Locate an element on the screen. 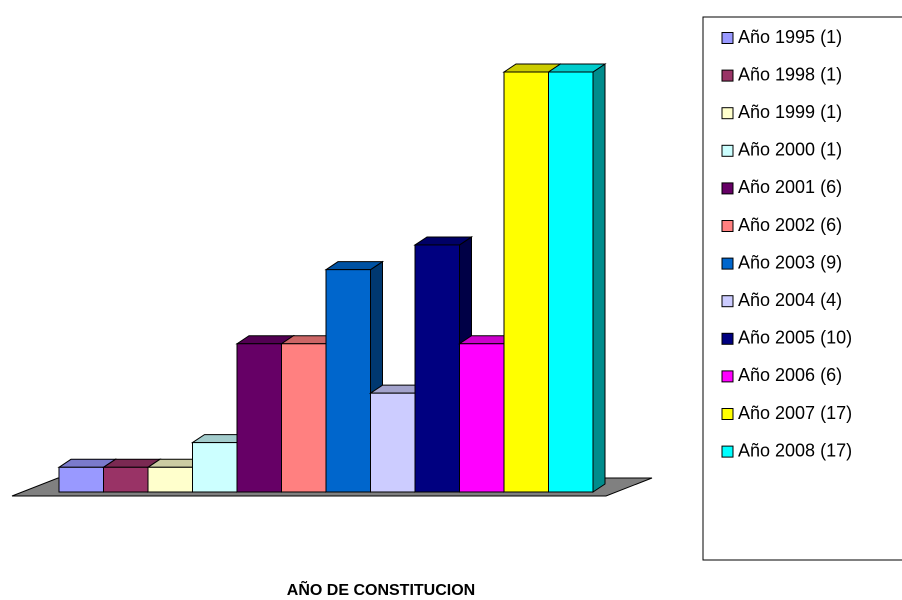 The height and width of the screenshot is (600, 902). legend-label: Año 2007 (17) is located at coordinates (795, 413).